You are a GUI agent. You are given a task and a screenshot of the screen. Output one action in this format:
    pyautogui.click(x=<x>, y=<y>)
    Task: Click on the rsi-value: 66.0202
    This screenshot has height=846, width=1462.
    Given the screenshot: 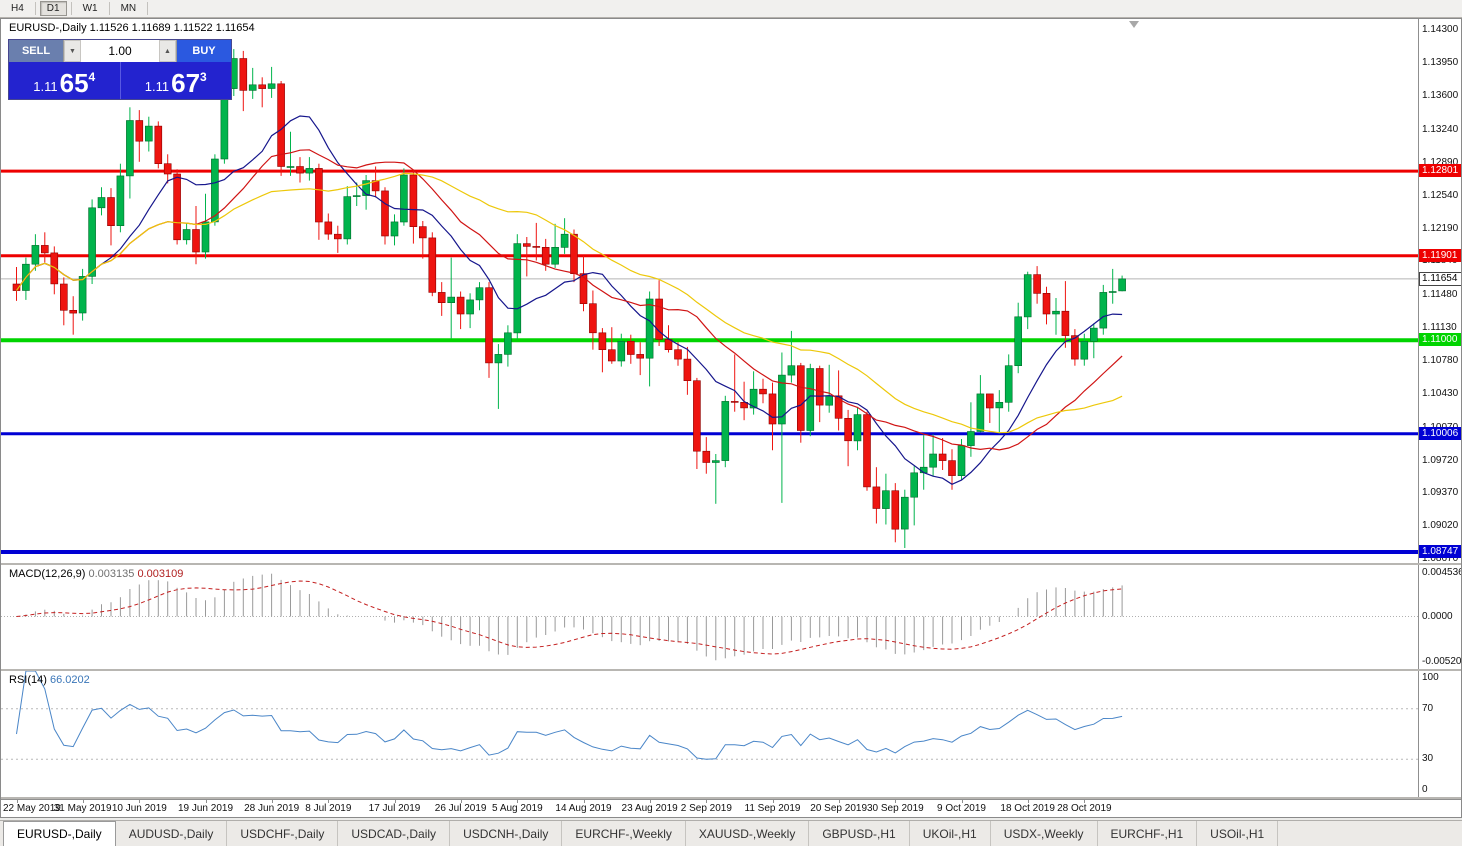 What is the action you would take?
    pyautogui.click(x=69, y=680)
    